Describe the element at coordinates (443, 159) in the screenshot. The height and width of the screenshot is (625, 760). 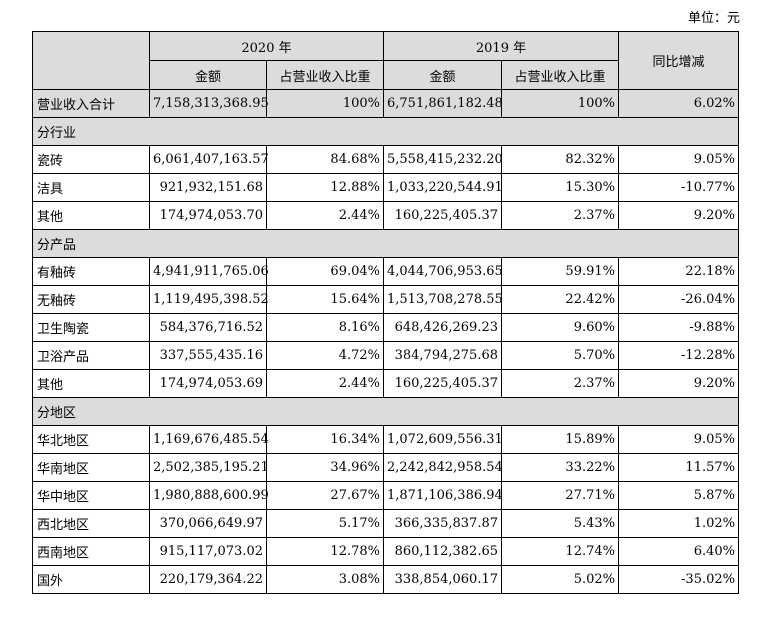
I see `amount-2019: 5,558,415,232.20` at that location.